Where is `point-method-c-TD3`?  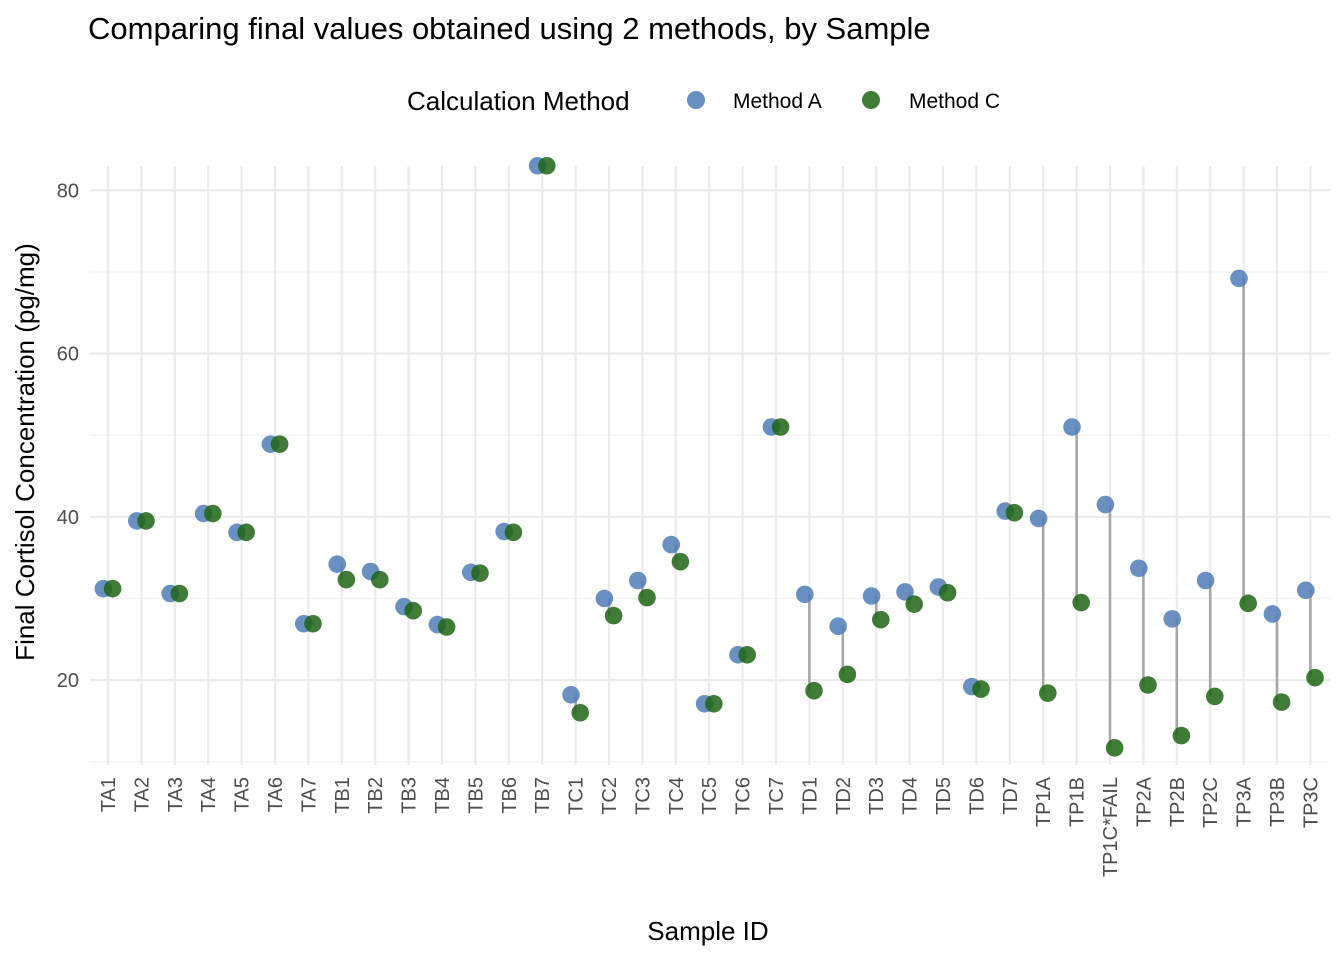
point-method-c-TD3 is located at coordinates (881, 619).